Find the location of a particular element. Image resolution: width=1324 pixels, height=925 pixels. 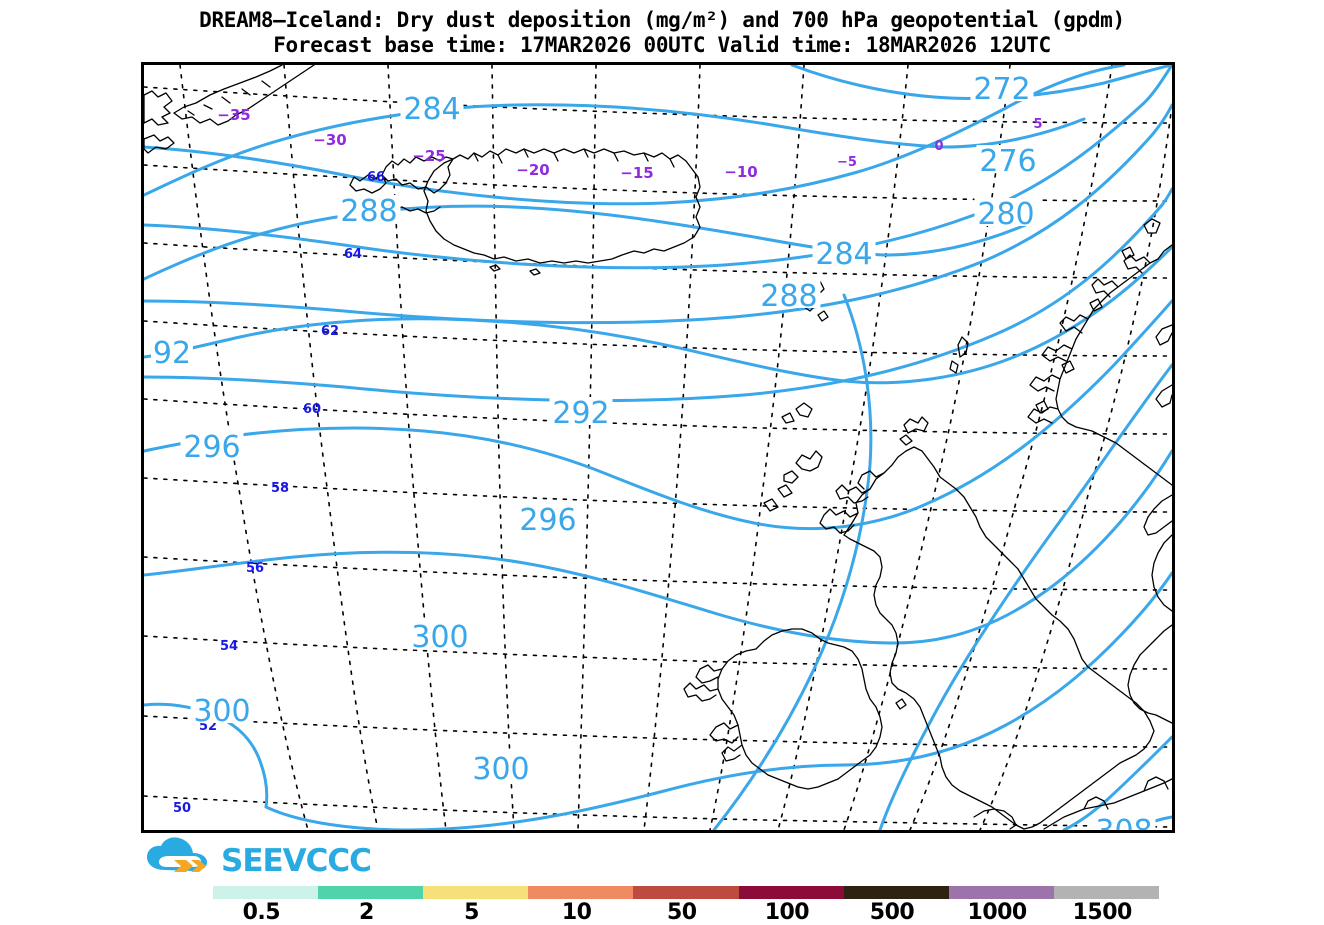

longitude-label: −30 is located at coordinates (329, 140).